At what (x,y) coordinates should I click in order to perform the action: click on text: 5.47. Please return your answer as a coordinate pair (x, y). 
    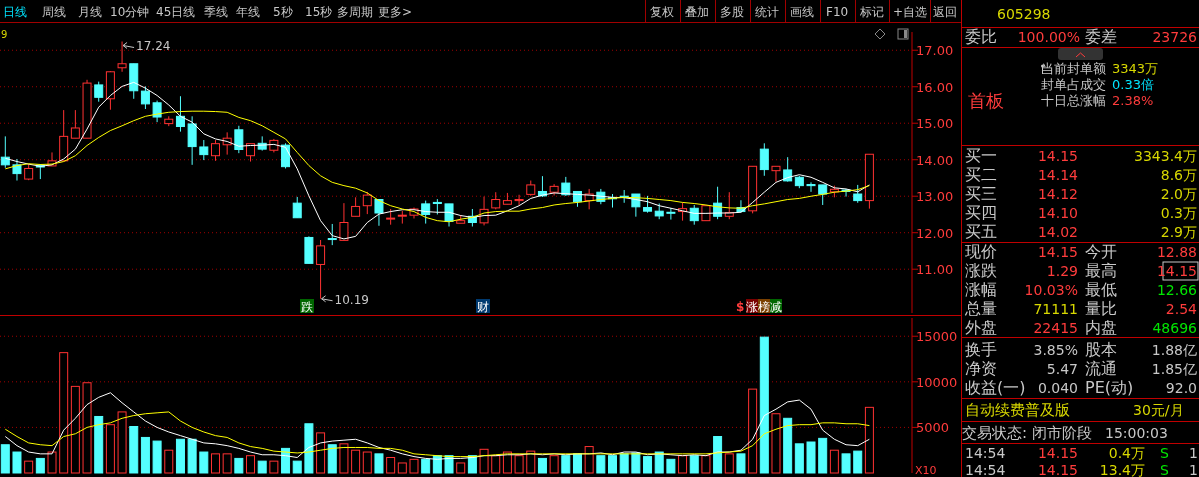
    Looking at the image, I should click on (1062, 369).